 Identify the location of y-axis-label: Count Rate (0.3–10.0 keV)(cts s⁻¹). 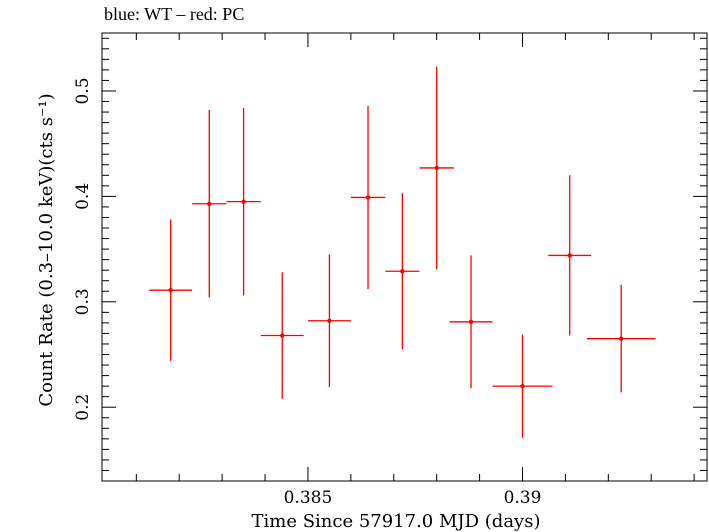
(46, 249).